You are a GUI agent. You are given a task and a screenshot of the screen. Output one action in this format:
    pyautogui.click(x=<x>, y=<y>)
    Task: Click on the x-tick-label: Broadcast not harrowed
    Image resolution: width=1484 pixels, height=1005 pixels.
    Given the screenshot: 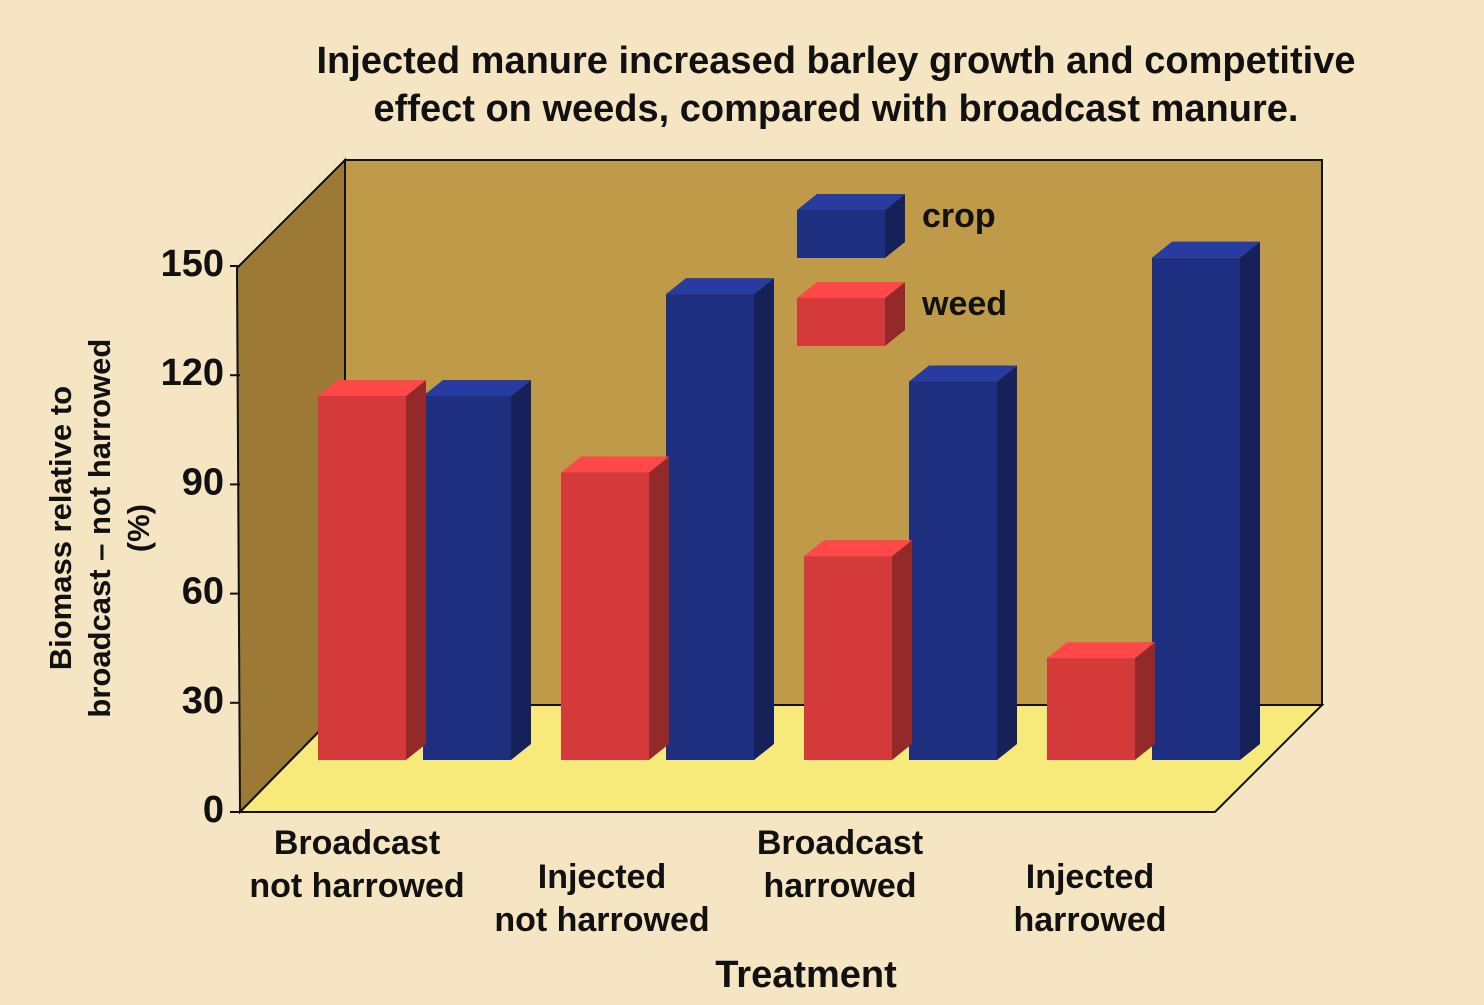 What is the action you would take?
    pyautogui.click(x=357, y=864)
    